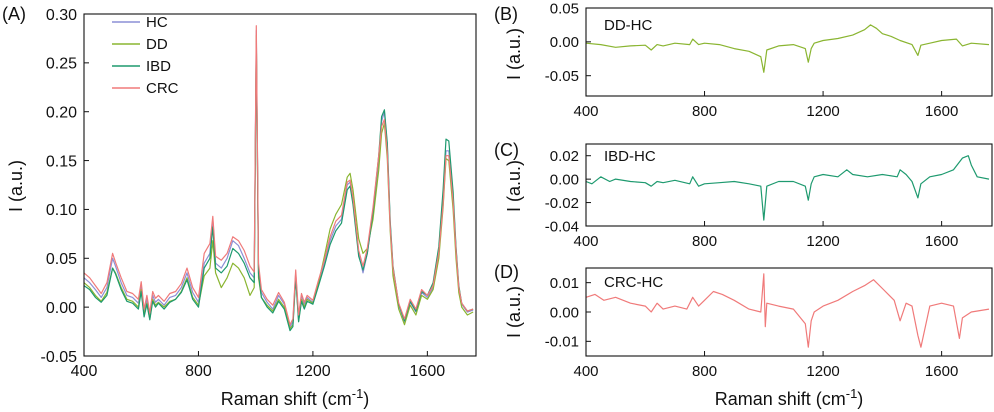 The width and height of the screenshot is (994, 412). I want to click on panel-a-xtick-label: 1600, so click(428, 371).